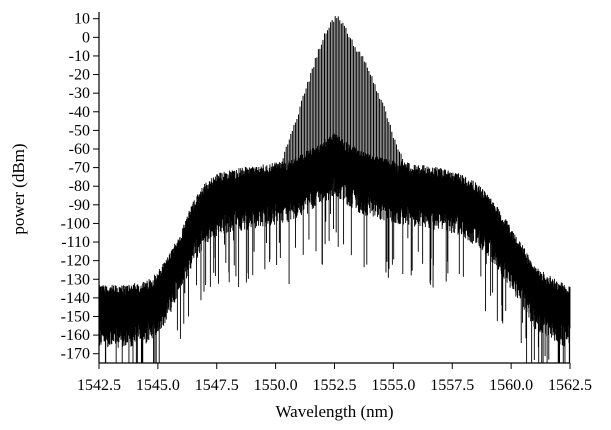 This screenshot has width=611, height=430. What do you see at coordinates (79, 168) in the screenshot?
I see `y-tick-label: -70` at bounding box center [79, 168].